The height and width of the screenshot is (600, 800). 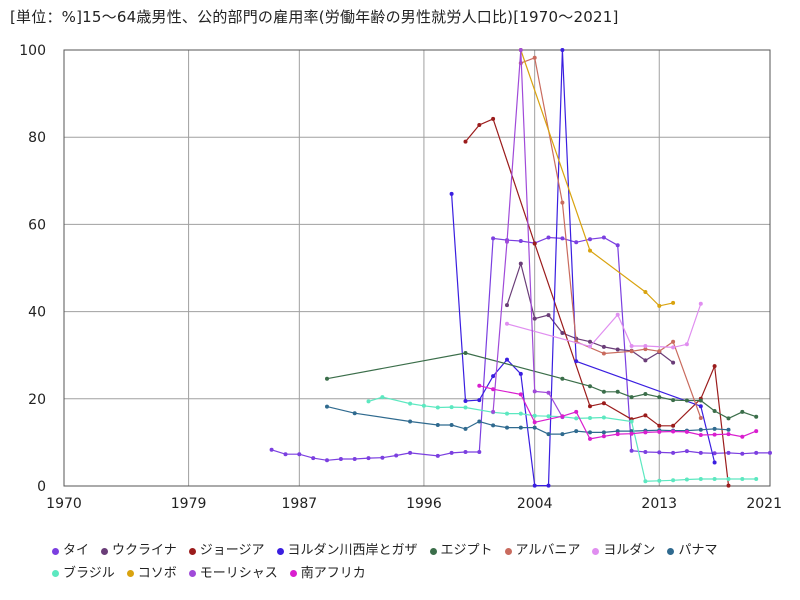 I want to click on legend-label: アルバニア, so click(x=548, y=550).